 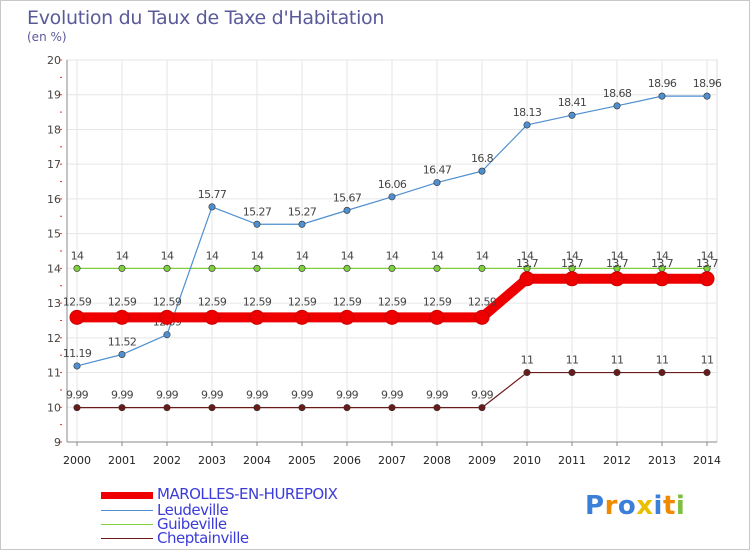 I want to click on y-tick-label: 16, so click(x=54, y=199).